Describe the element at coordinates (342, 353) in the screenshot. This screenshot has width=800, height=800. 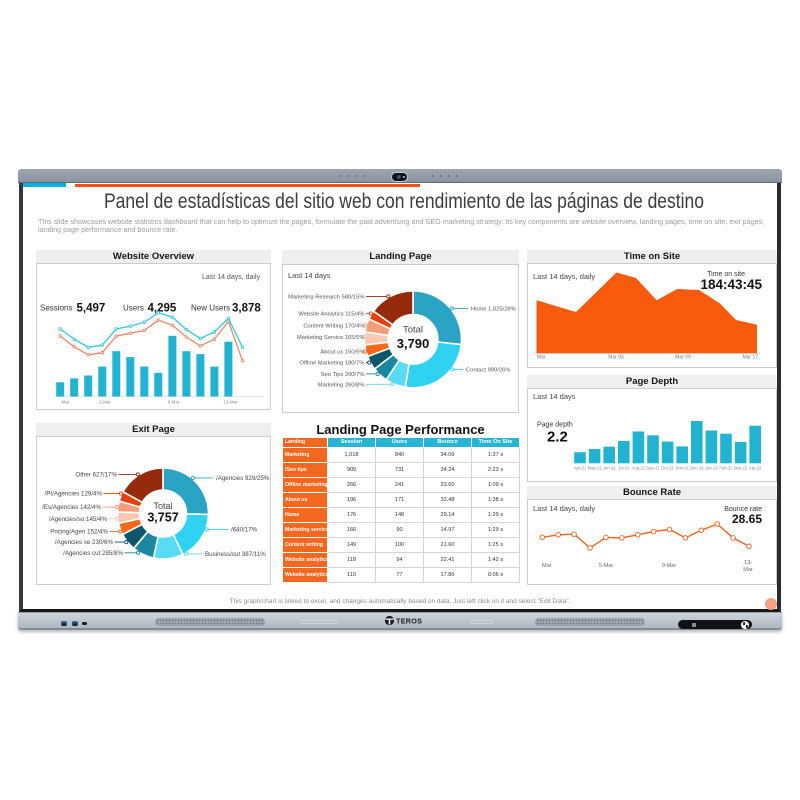
I see `svg-text: About us 150/5%` at that location.